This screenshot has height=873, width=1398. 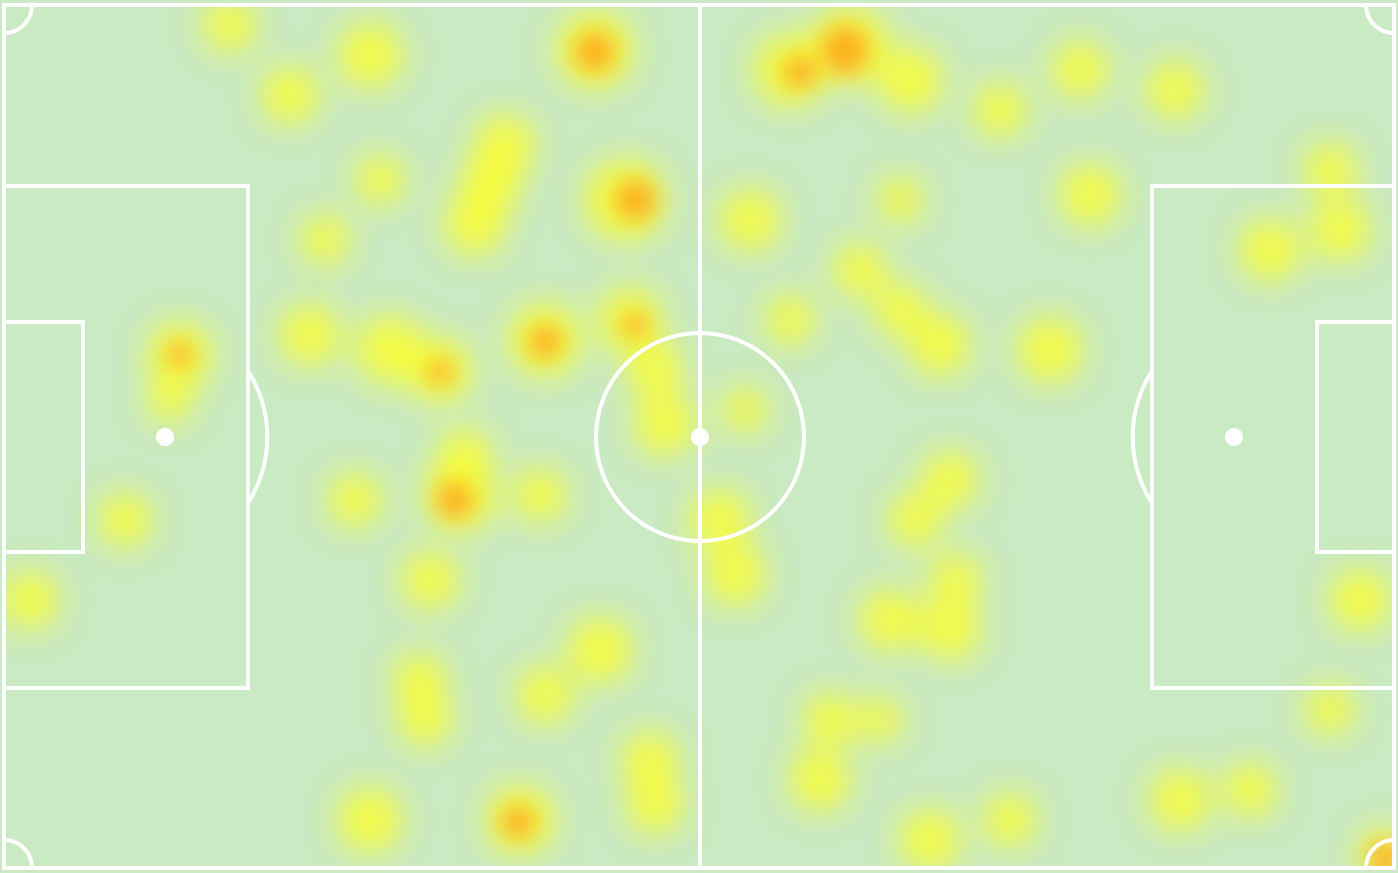 What do you see at coordinates (1355, 437) in the screenshot?
I see `right-goal-area` at bounding box center [1355, 437].